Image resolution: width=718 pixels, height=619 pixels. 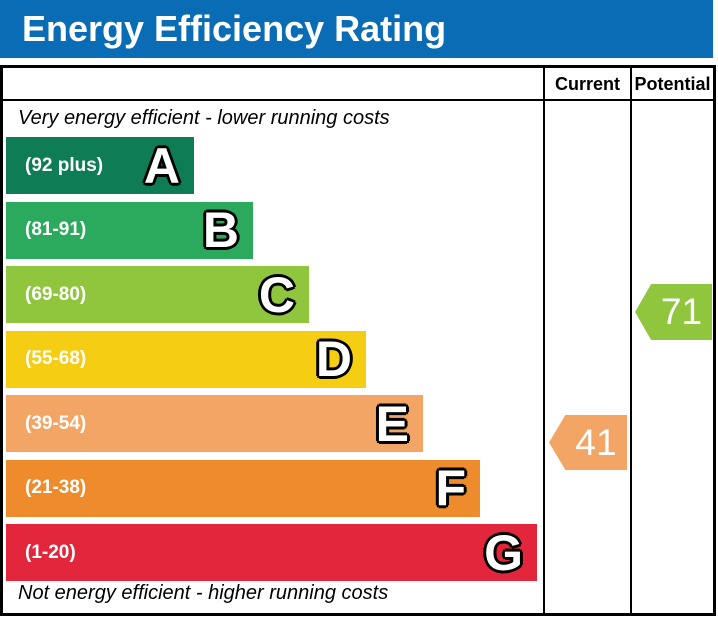 What do you see at coordinates (157, 294) in the screenshot?
I see `band-row-c: (69-80) C` at bounding box center [157, 294].